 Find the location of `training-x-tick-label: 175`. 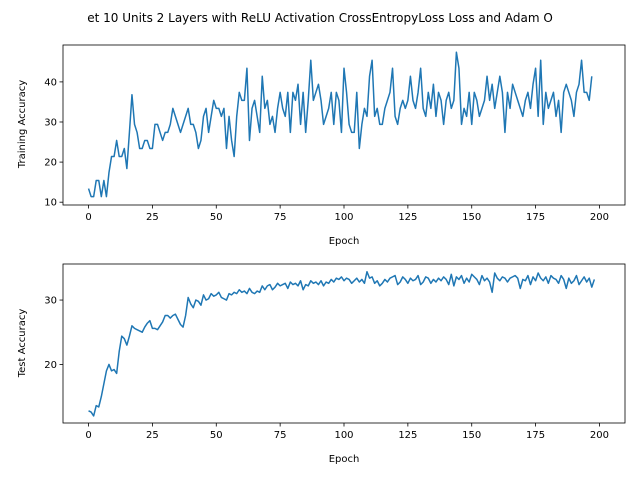

training-x-tick-label: 175 is located at coordinates (535, 217).